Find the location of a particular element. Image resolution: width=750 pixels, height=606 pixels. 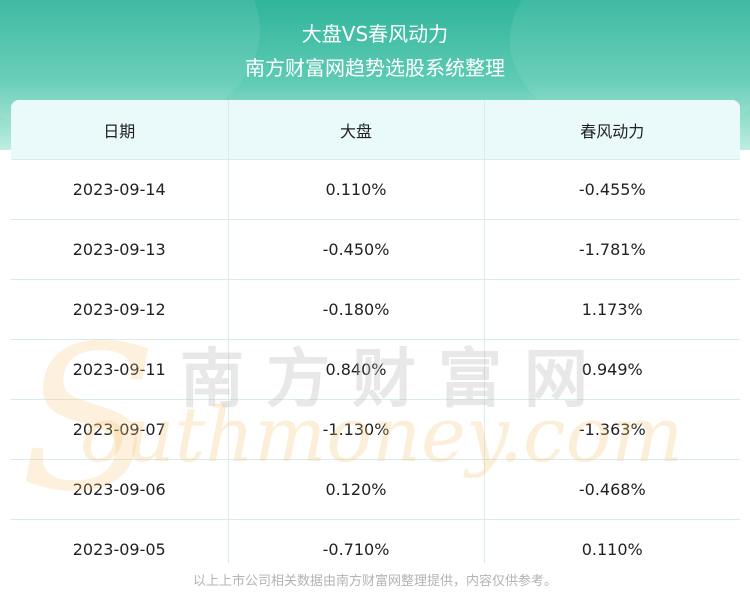

cell-date: 2023-09-13 is located at coordinates (120, 249).